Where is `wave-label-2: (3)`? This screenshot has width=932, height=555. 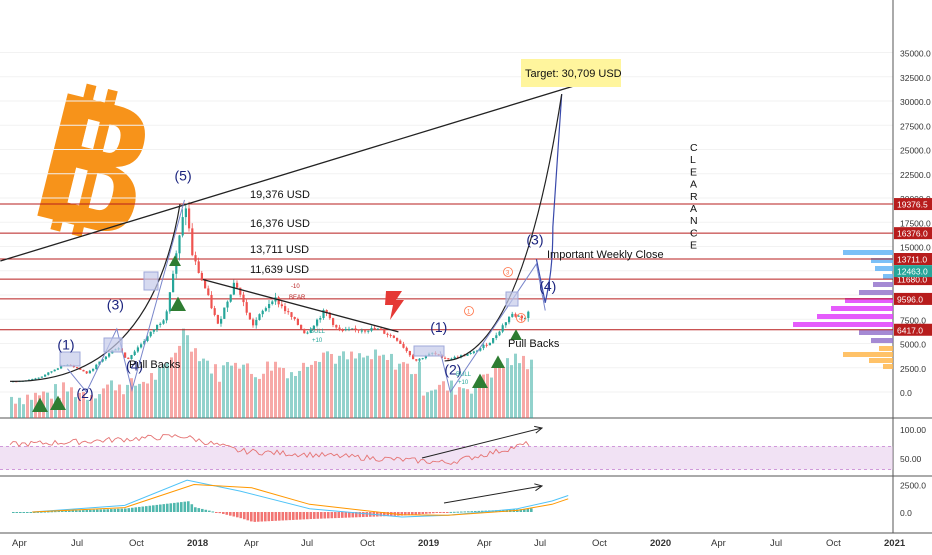 wave-label-2: (3) is located at coordinates (534, 240).